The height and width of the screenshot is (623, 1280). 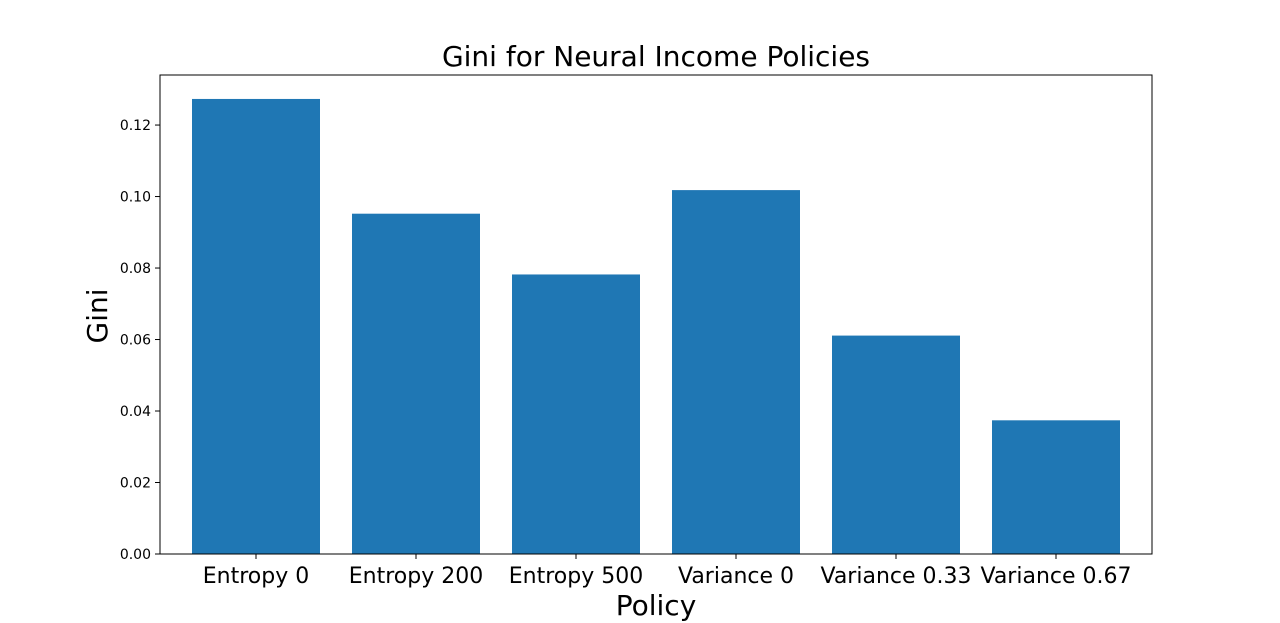 I want to click on x-tick-label: Entropy 0, so click(x=256, y=576).